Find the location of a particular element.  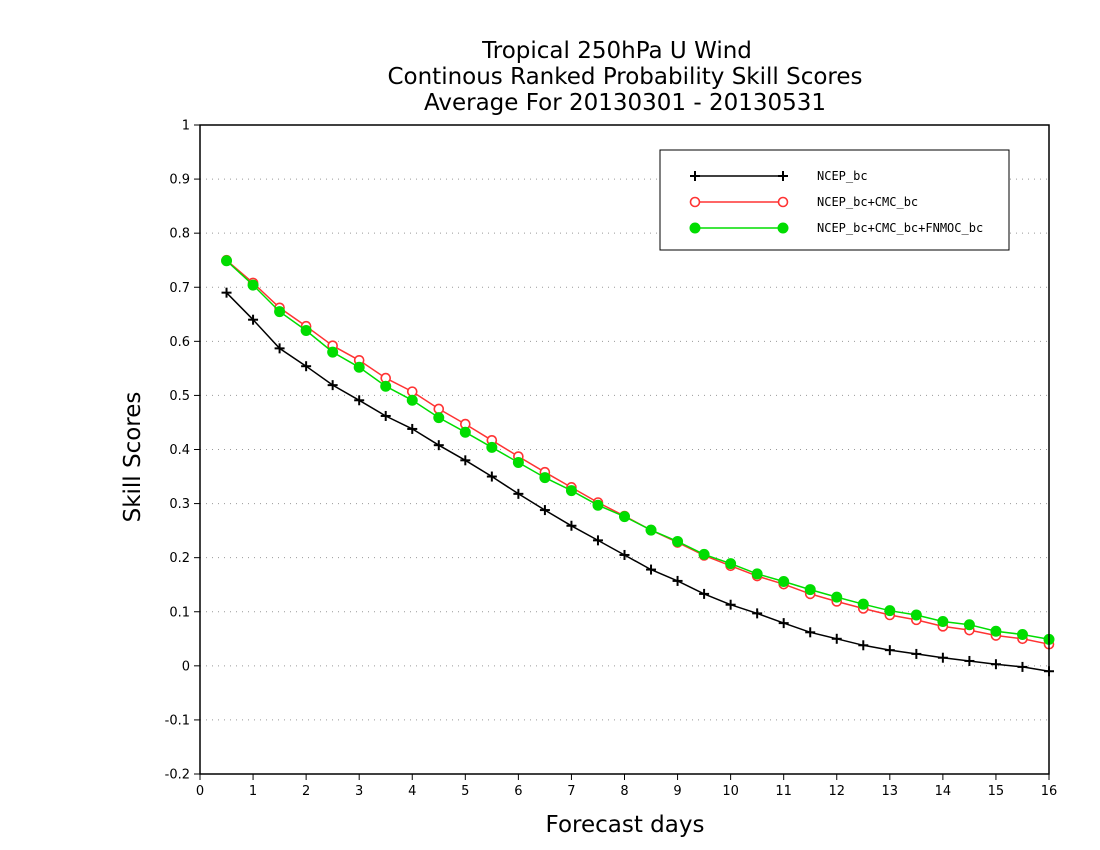

x-tick-label: 11 is located at coordinates (783, 791).